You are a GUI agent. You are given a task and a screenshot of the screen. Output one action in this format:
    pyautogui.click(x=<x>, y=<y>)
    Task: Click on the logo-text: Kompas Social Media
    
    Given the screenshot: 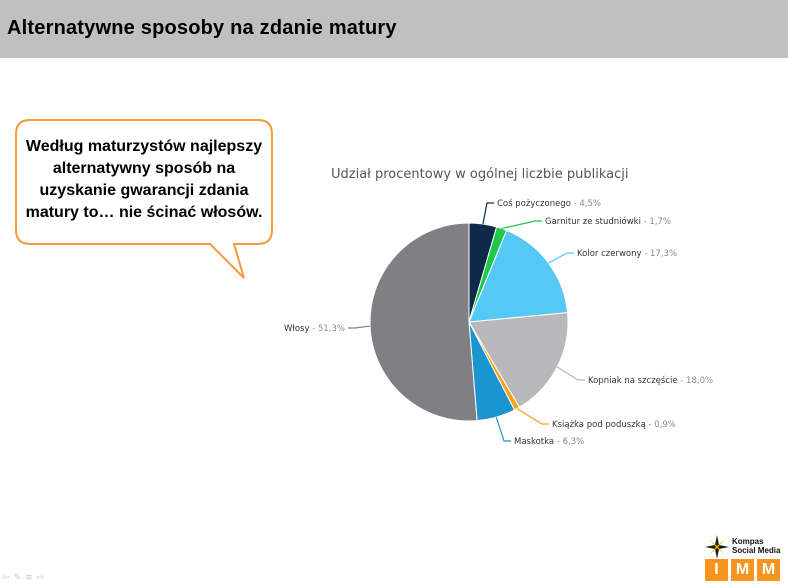 What is the action you would take?
    pyautogui.click(x=756, y=546)
    